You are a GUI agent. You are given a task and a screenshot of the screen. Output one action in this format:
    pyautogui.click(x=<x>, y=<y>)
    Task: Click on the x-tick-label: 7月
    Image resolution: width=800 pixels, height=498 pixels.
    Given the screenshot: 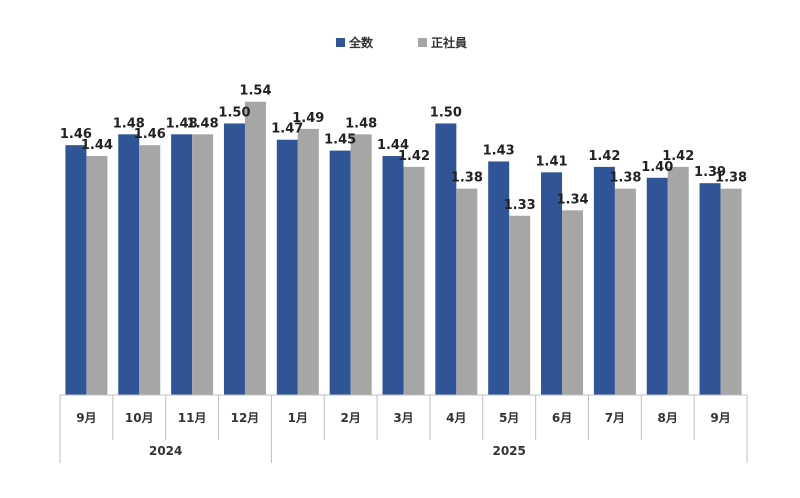 What is the action you would take?
    pyautogui.click(x=615, y=418)
    